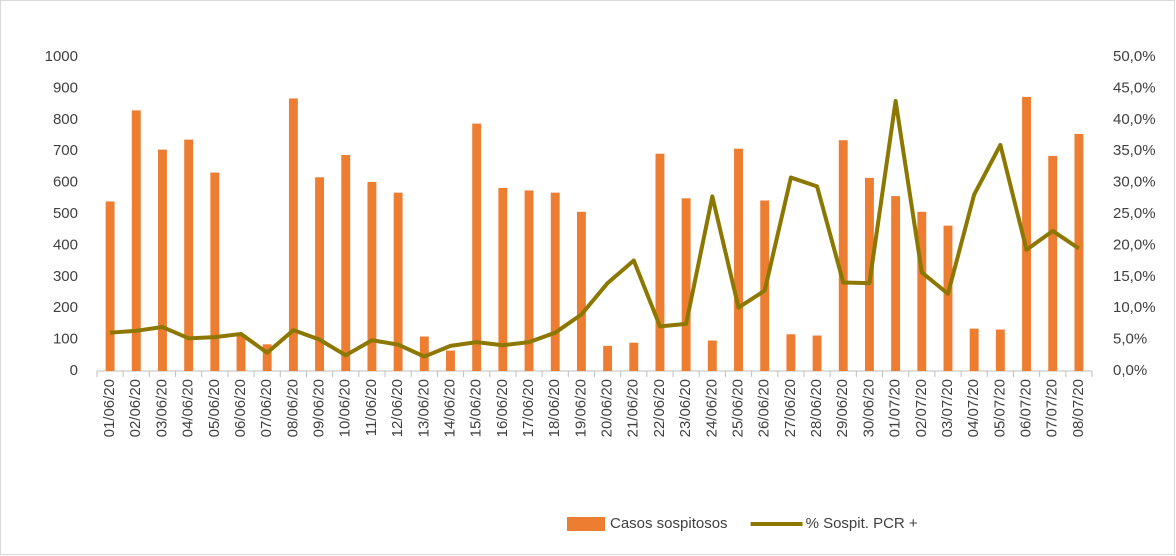 Image resolution: width=1176 pixels, height=556 pixels. Describe the element at coordinates (65, 119) in the screenshot. I see `y-tick-label: 800` at that location.